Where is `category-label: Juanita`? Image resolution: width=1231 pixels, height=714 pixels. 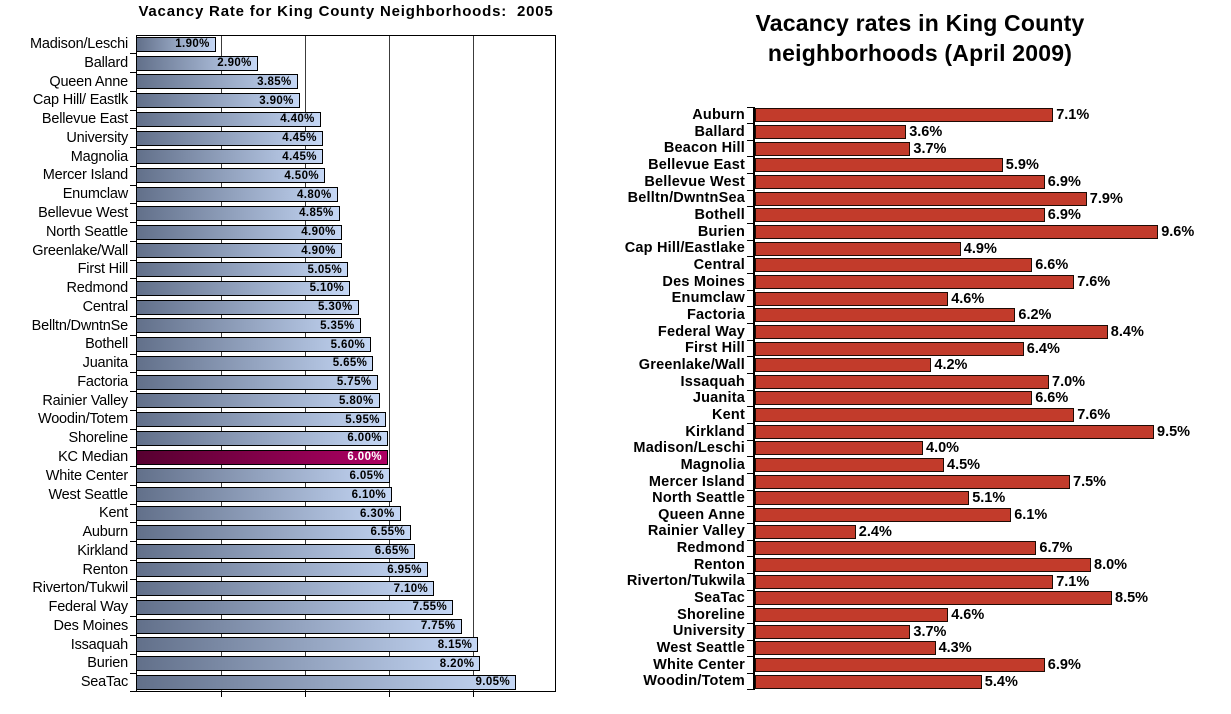 category-label: Juanita is located at coordinates (105, 363).